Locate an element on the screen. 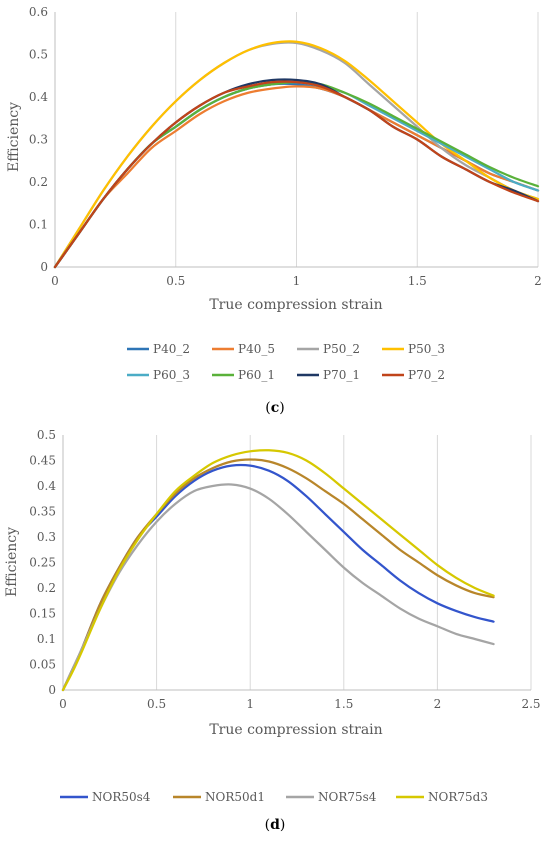 This screenshot has width=550, height=842. c-x-tick-label: 2 is located at coordinates (538, 281).